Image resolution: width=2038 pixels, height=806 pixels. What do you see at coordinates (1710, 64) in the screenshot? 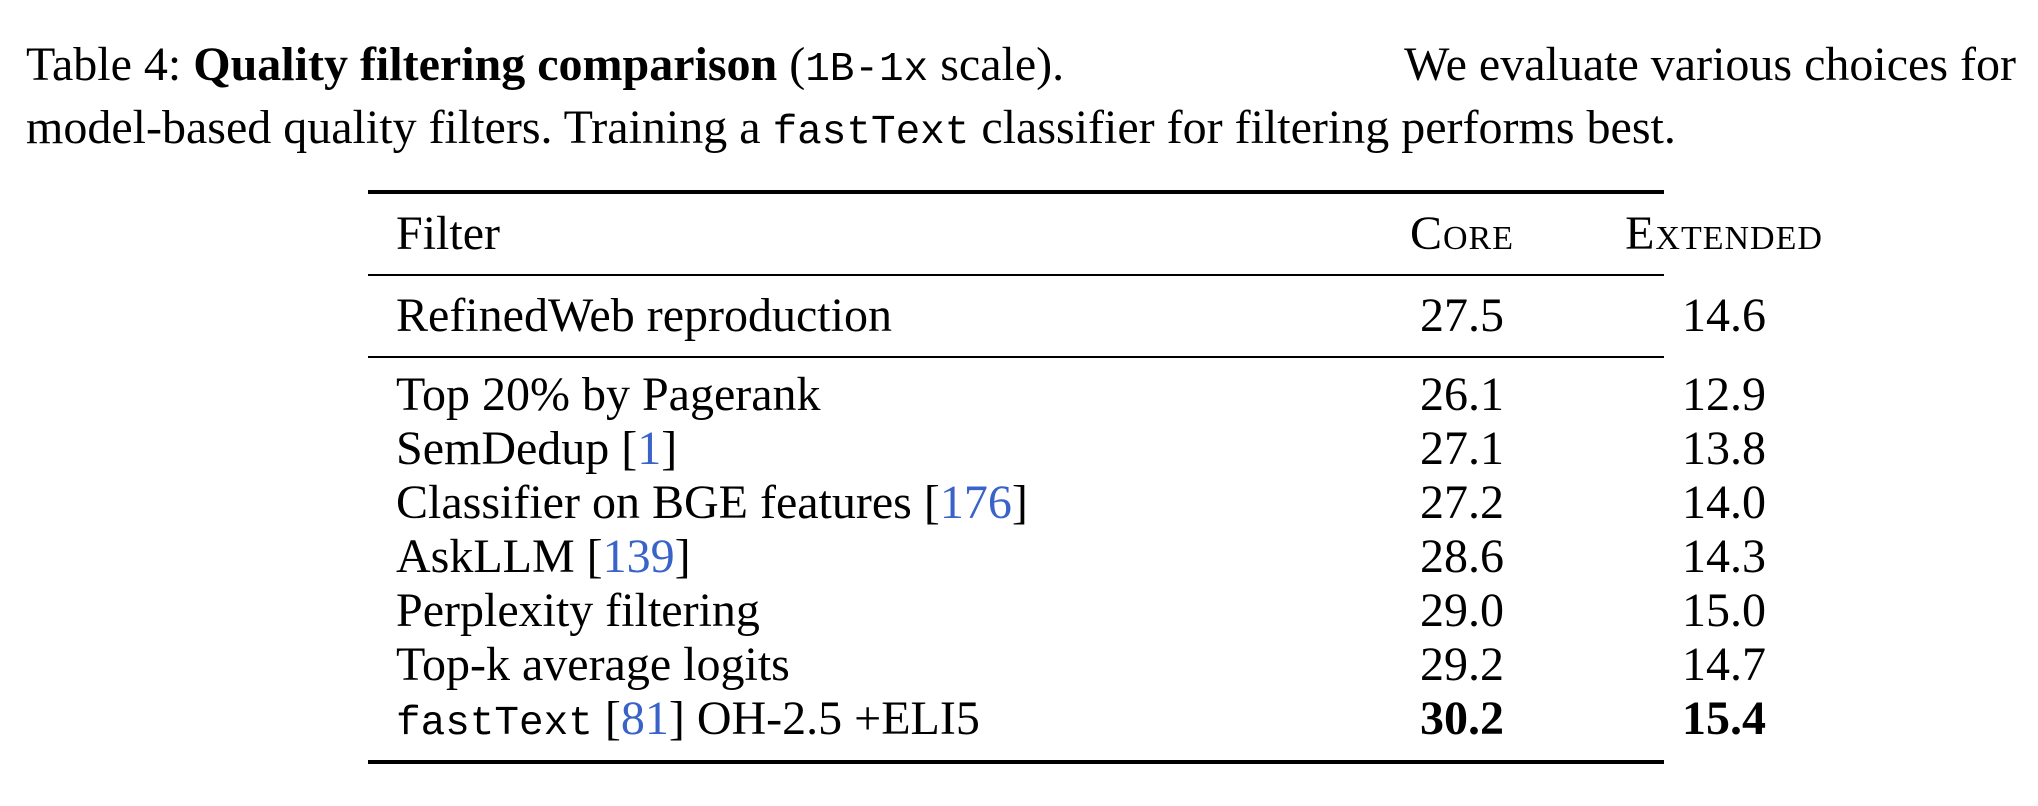
I see `caption-line1-rest: We evaluate various choices for` at bounding box center [1710, 64].